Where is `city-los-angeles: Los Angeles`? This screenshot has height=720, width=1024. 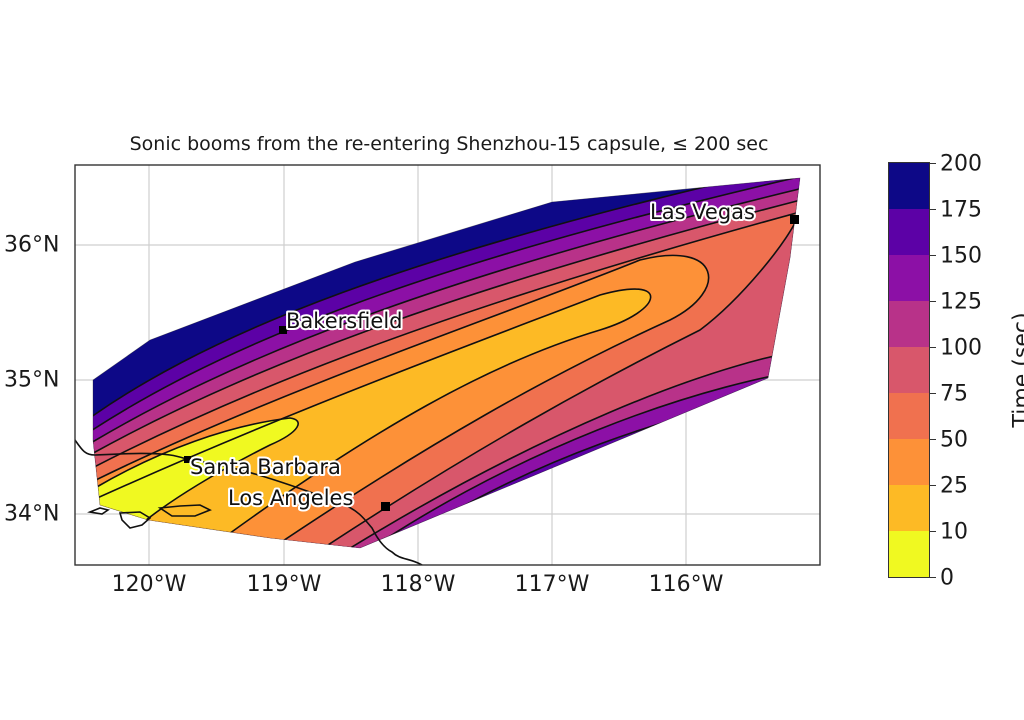 city-los-angeles: Los Angeles is located at coordinates (308, 498).